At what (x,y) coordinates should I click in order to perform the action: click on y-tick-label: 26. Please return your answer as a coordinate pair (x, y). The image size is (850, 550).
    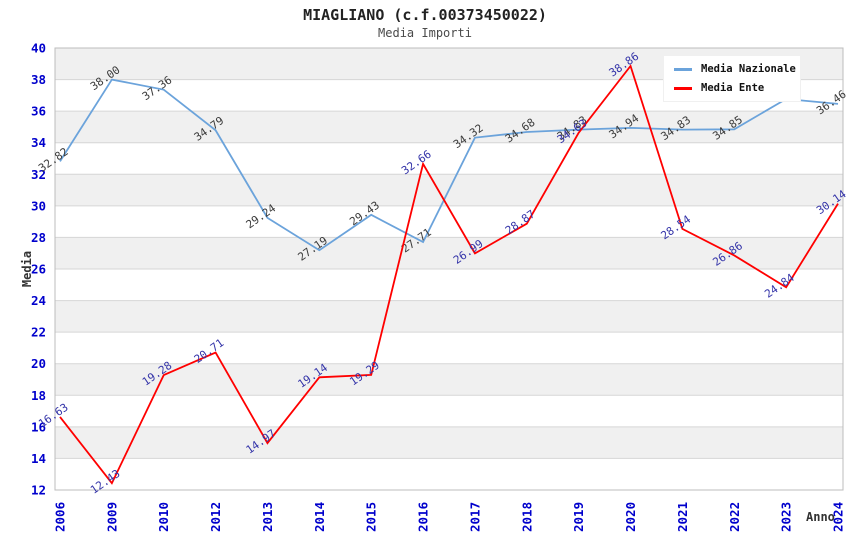
    Looking at the image, I should click on (38, 269).